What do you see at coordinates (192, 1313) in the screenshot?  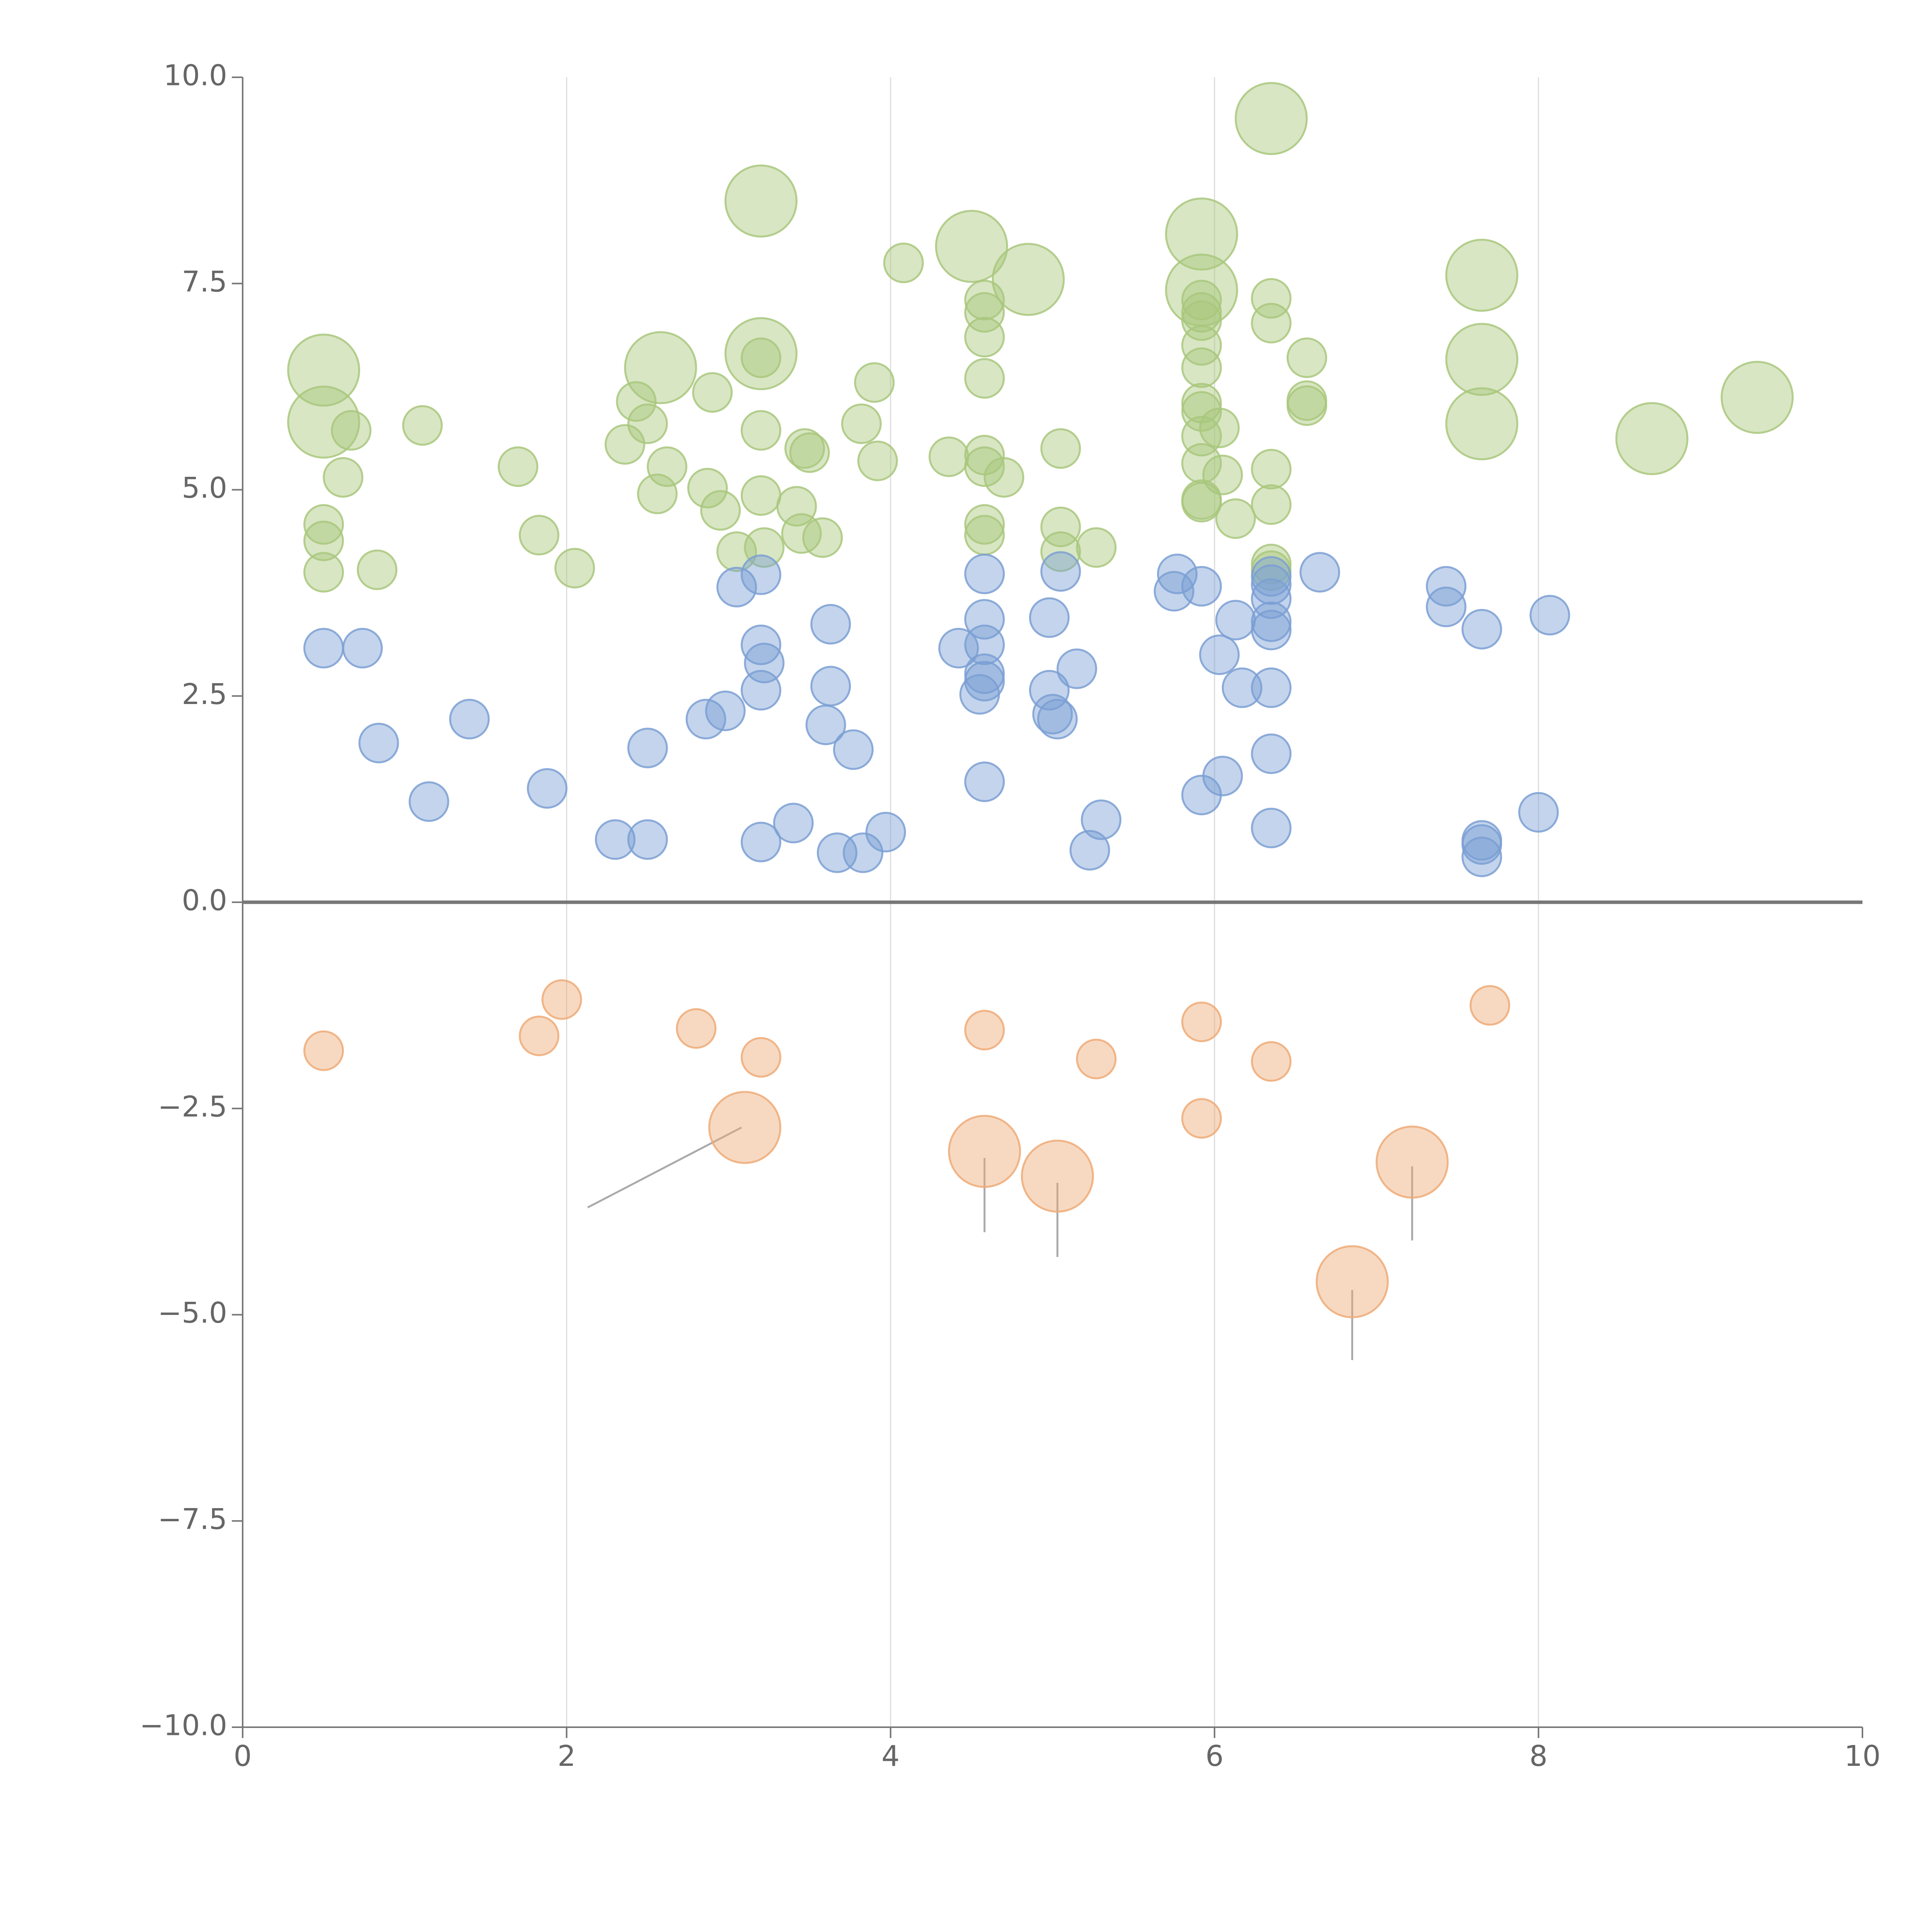 I see `y-tick-label: −5.0` at bounding box center [192, 1313].